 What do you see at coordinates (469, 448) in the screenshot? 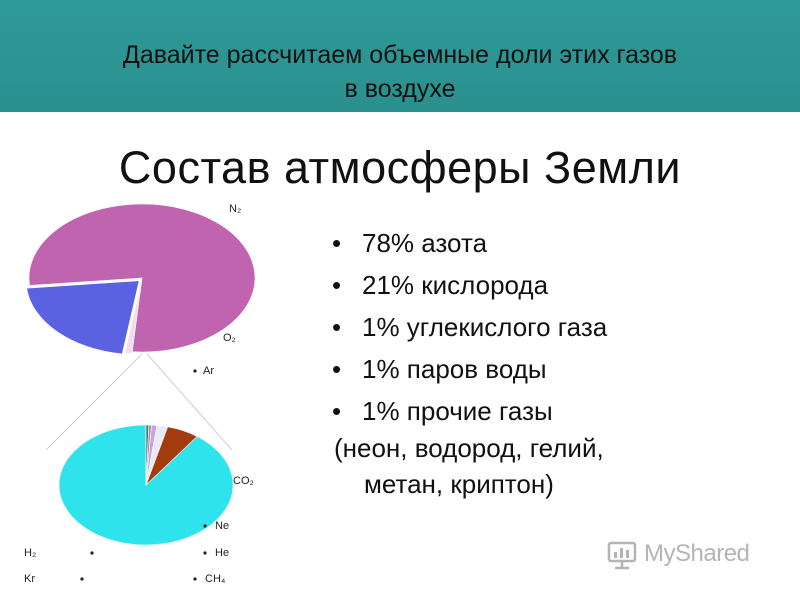
I see `note-line1: (неон, водород, гелий,` at bounding box center [469, 448].